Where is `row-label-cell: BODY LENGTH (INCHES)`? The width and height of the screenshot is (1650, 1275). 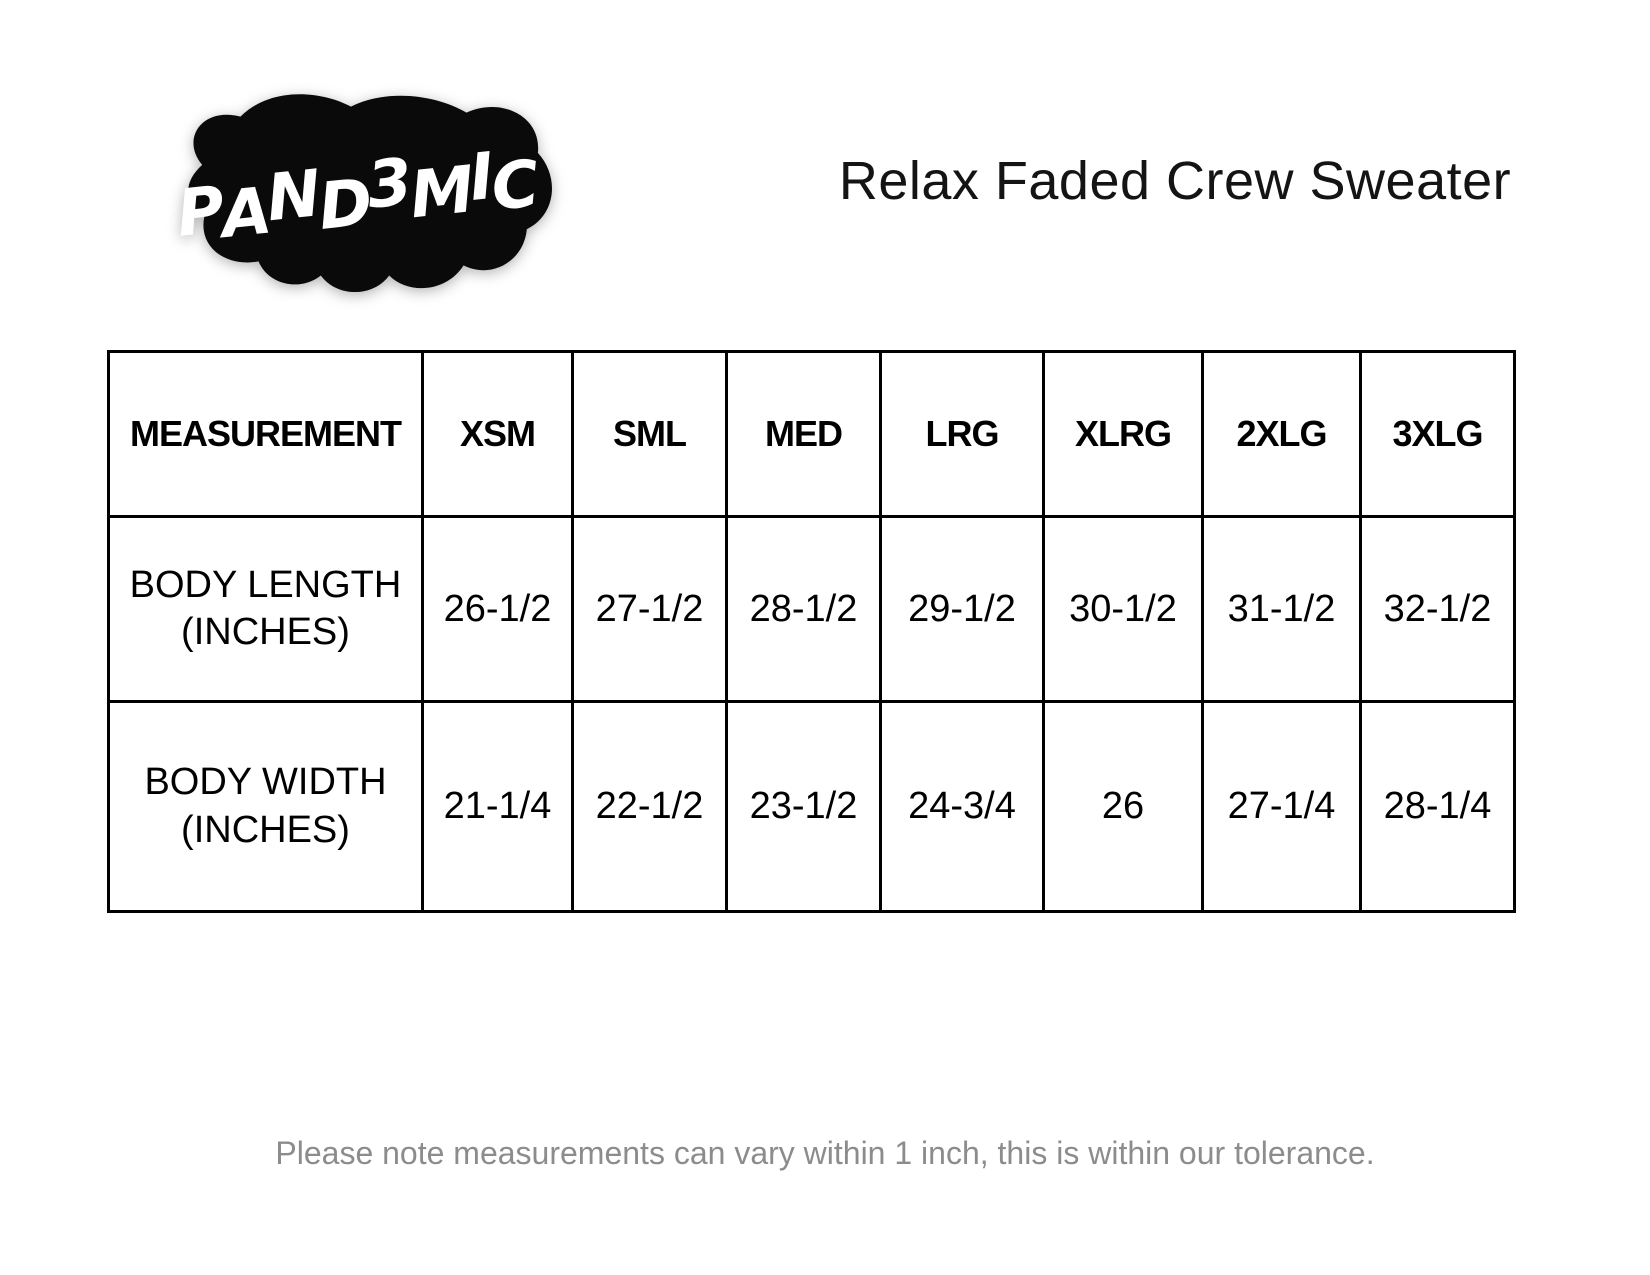 row-label-cell: BODY LENGTH (INCHES) is located at coordinates (265, 609).